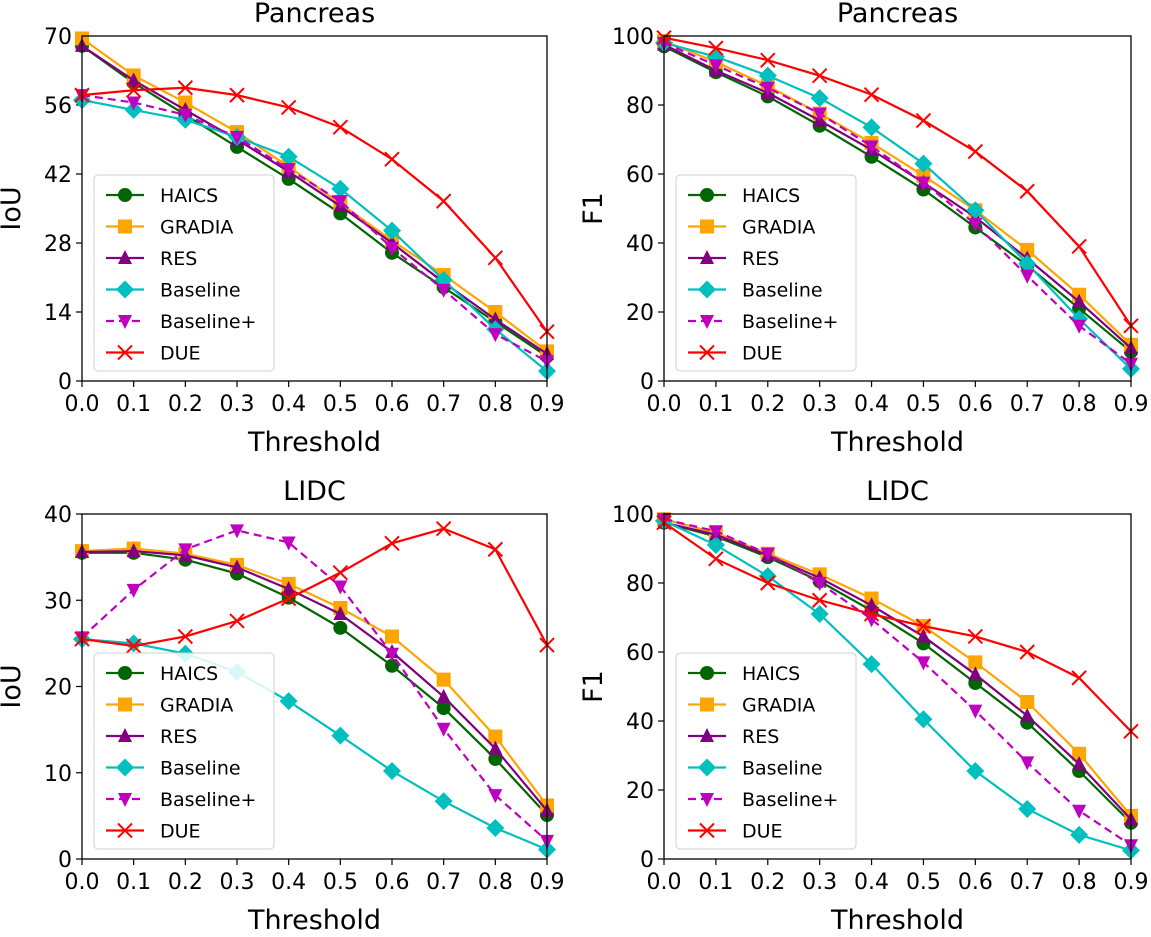  What do you see at coordinates (790, 322) in the screenshot?
I see `legend-label: Baseline+` at bounding box center [790, 322].